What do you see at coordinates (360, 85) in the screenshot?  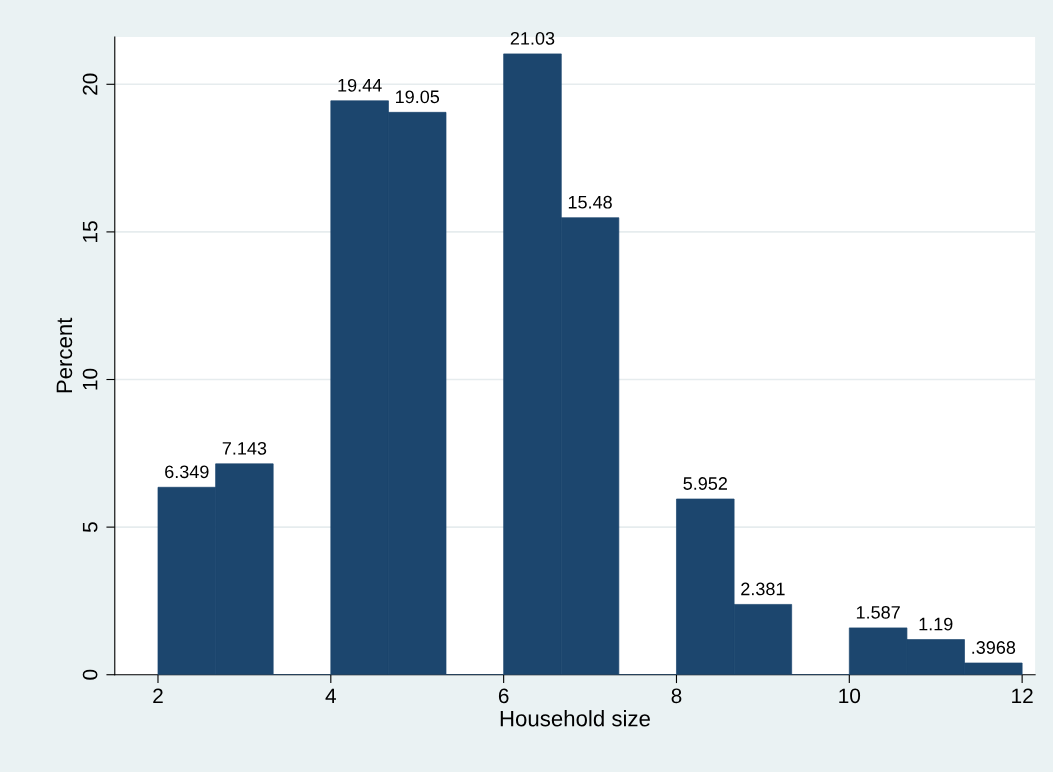 I see `data-label: 19.44` at bounding box center [360, 85].